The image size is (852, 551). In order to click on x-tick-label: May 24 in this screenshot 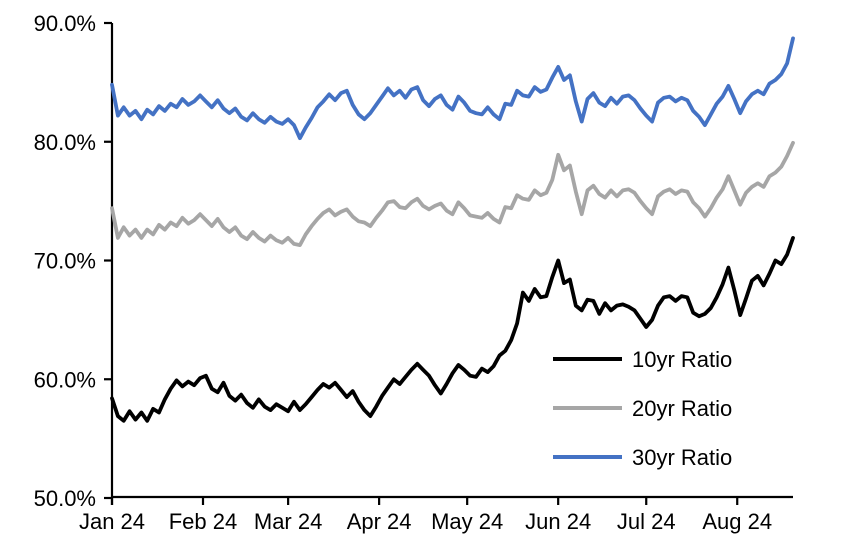, I will do `click(467, 521)`.